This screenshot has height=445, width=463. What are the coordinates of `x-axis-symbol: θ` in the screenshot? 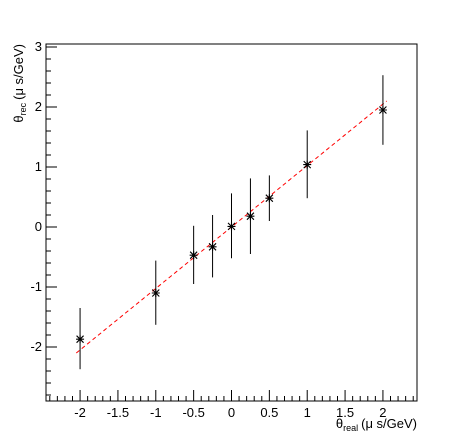 It's located at (339, 423).